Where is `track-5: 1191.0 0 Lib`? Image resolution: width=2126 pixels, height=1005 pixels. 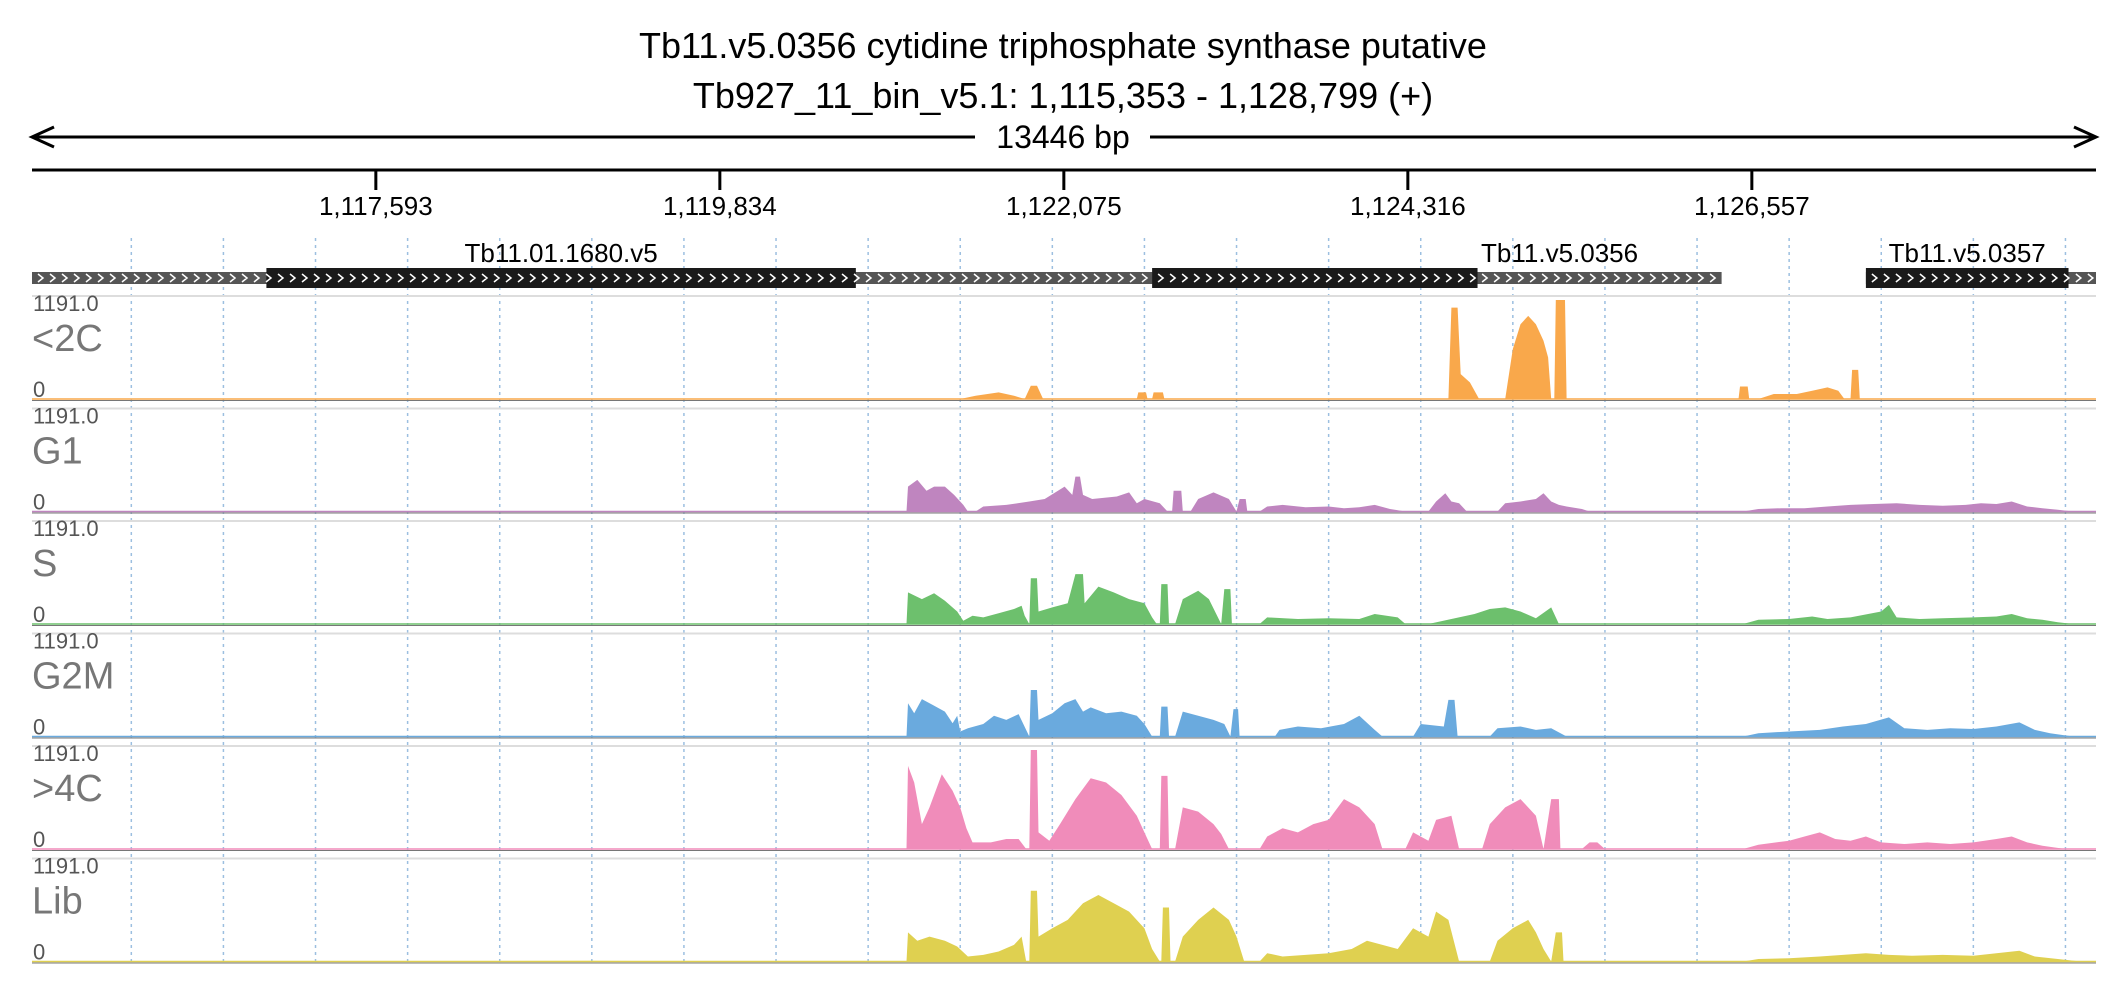 track-5: 1191.0 0 Lib is located at coordinates (1064, 909).